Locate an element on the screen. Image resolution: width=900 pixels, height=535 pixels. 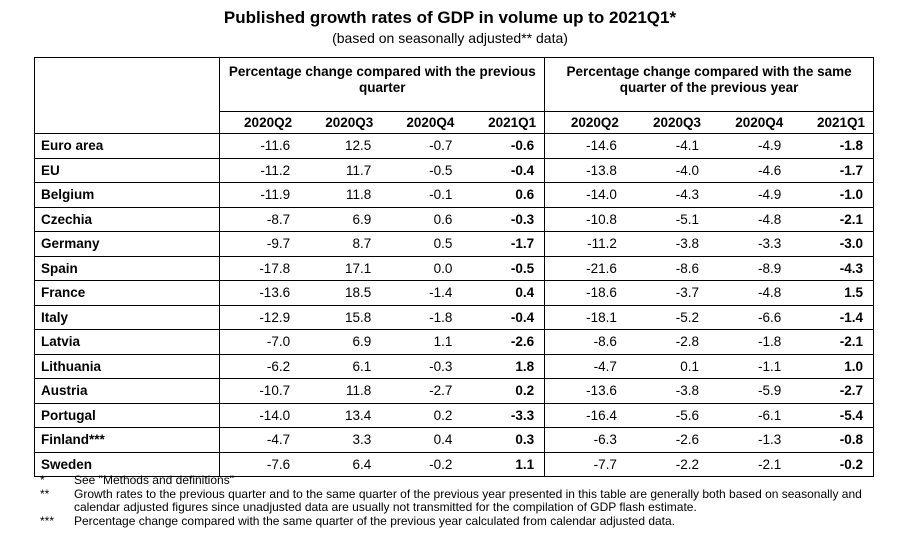
table-cell: -18.1 is located at coordinates (585, 317).